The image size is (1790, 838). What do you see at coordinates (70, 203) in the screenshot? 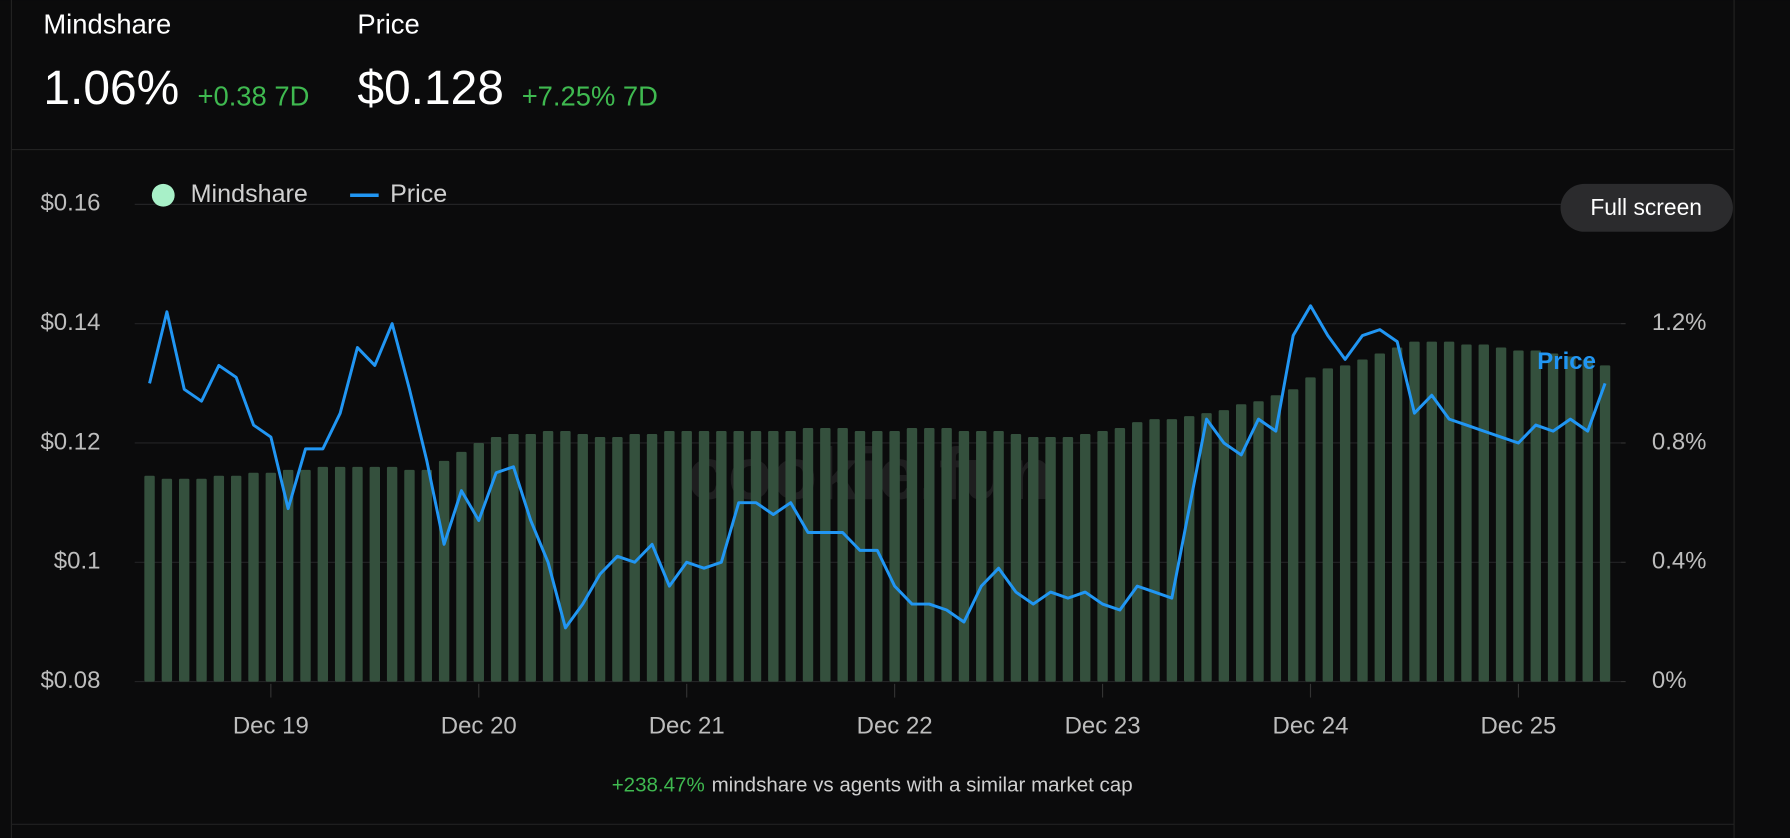
I see `y-tick-label: $0.16` at bounding box center [70, 203].